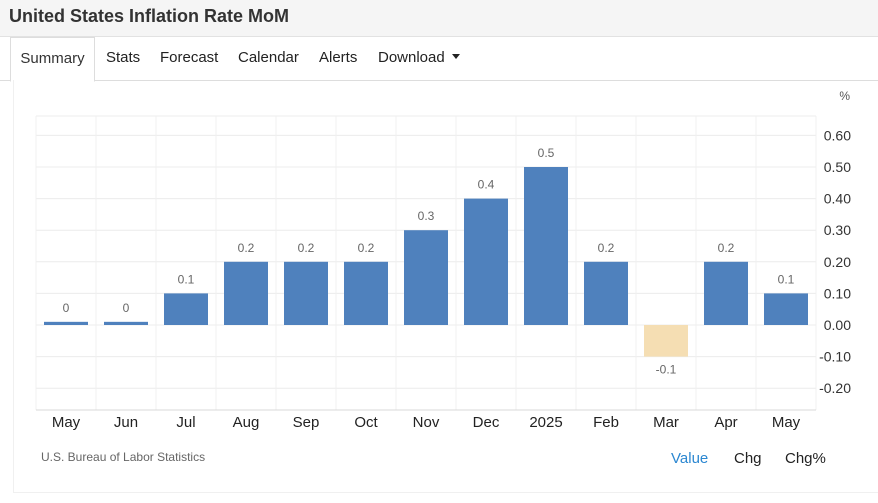 Image resolution: width=878 pixels, height=503 pixels. I want to click on y-tick-label: 0.50, so click(837, 167).